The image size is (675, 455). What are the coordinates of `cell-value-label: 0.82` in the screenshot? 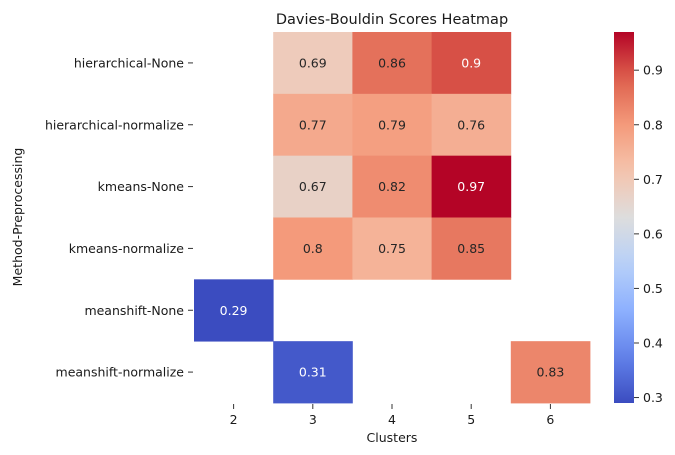 It's located at (392, 186).